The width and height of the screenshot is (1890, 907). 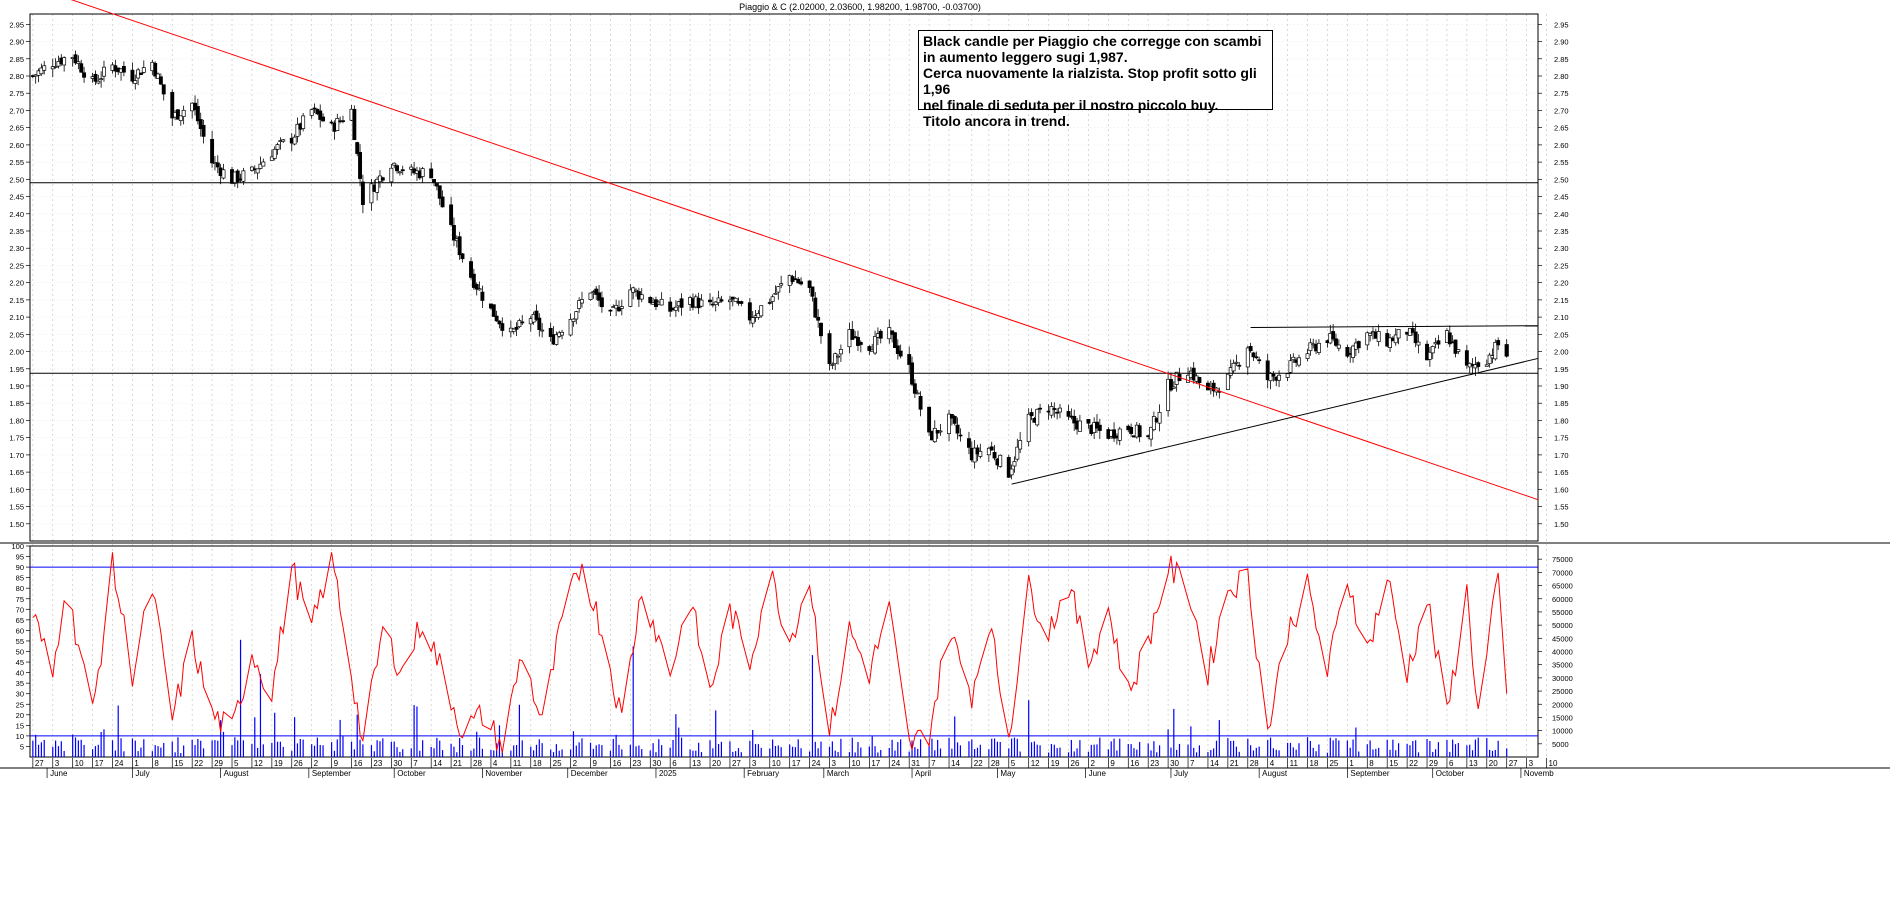 What do you see at coordinates (1562, 652) in the screenshot?
I see `volume-tick-label: 40000` at bounding box center [1562, 652].